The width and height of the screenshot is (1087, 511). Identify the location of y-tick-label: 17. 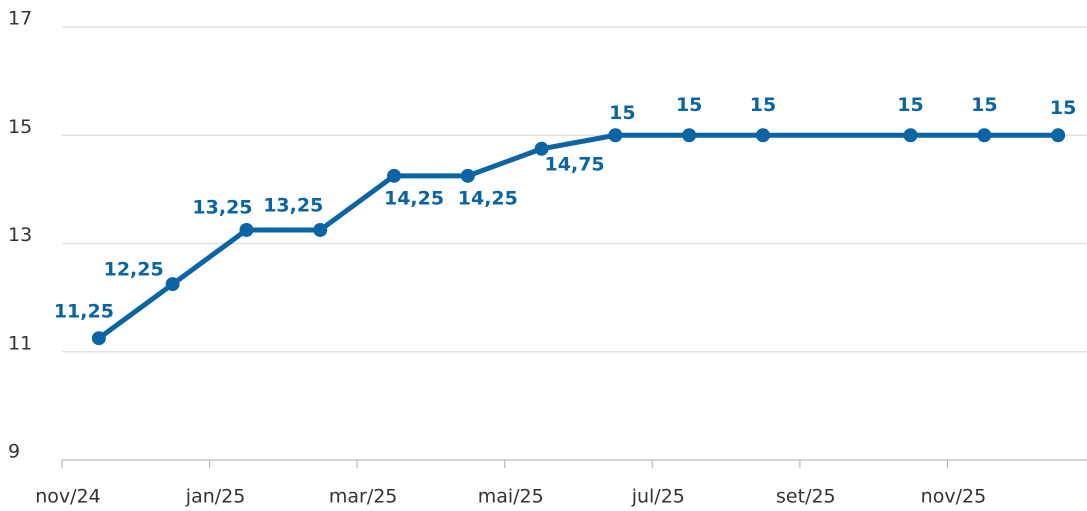
(20, 19).